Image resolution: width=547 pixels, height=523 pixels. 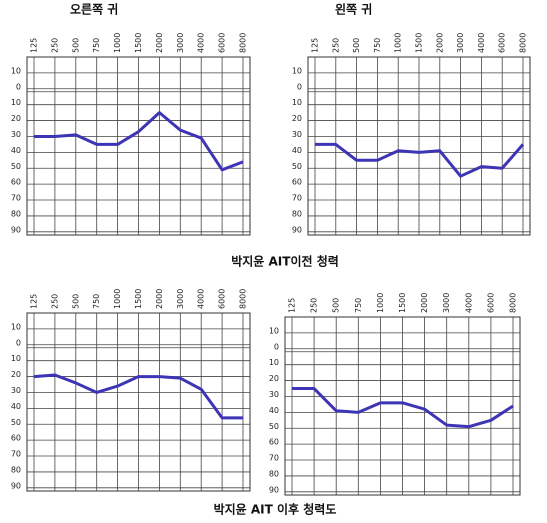 I want to click on caption: 박지윤 AIT 이후 청력도, so click(x=275, y=509).